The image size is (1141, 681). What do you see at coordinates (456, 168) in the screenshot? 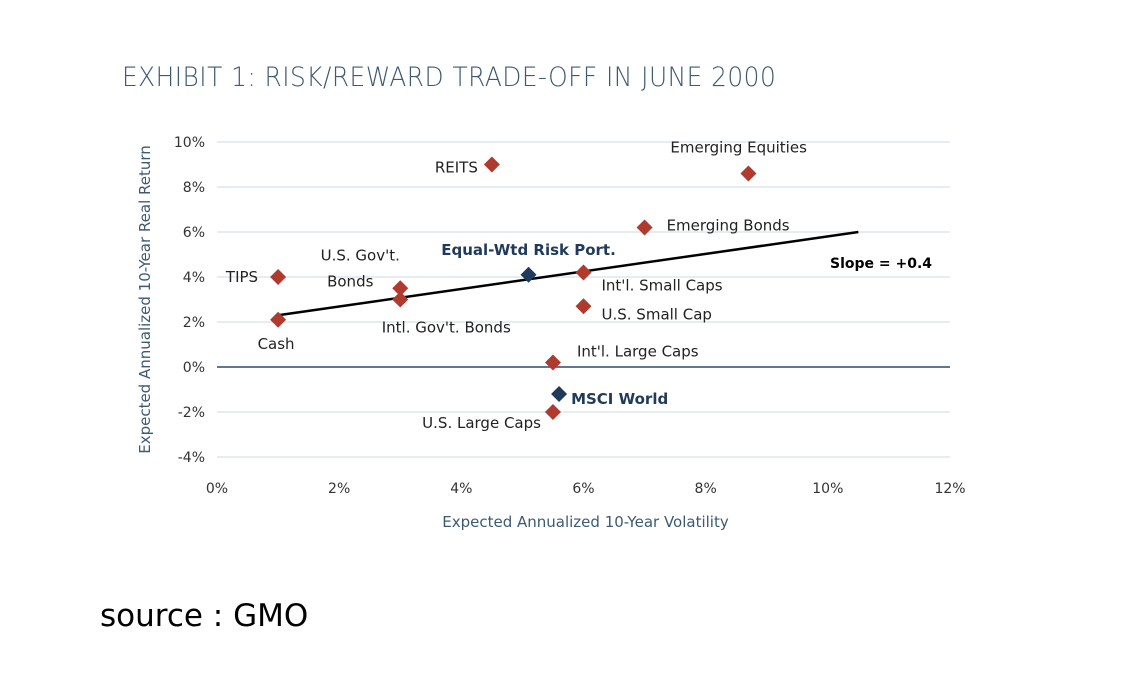
I see `data-point-label: REITS` at bounding box center [456, 168].